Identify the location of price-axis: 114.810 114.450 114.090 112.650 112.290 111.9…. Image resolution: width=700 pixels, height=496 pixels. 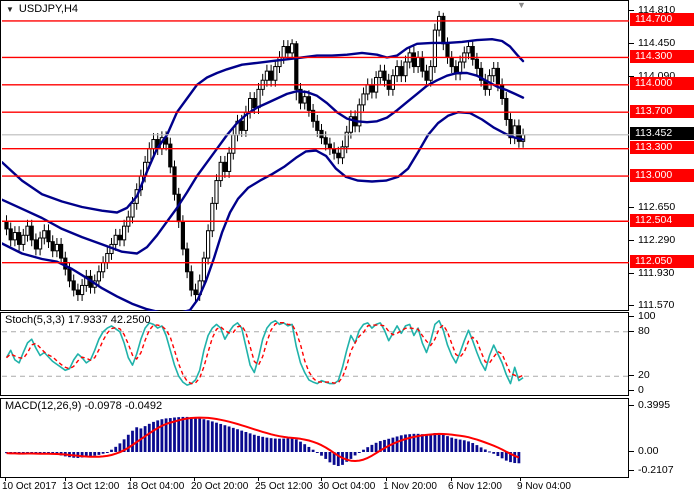
(664, 239).